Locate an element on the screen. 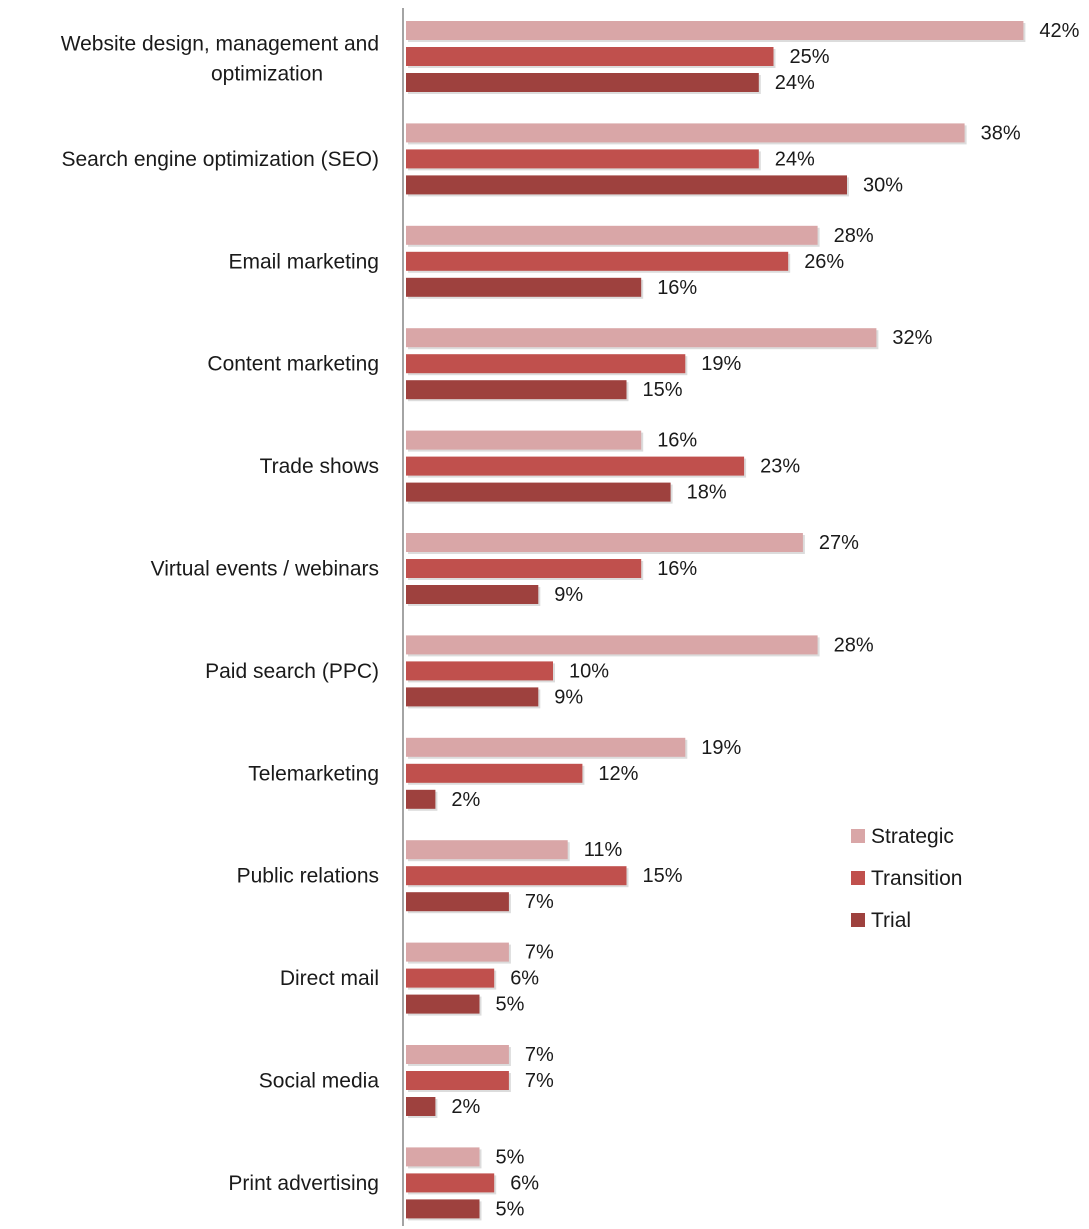 This screenshot has width=1089, height=1229. value-label-trial-social-media: 2% is located at coordinates (465, 1107).